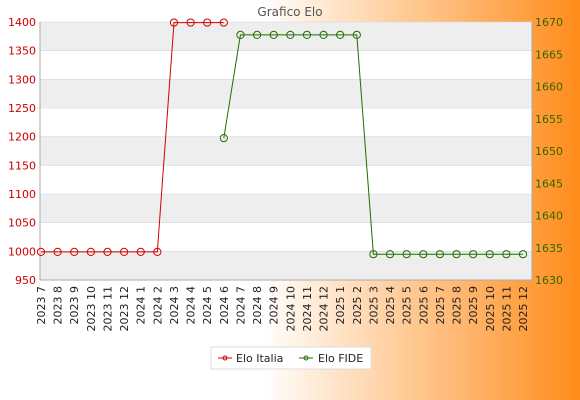  I want to click on left-tick-label: 1250, so click(22, 108).